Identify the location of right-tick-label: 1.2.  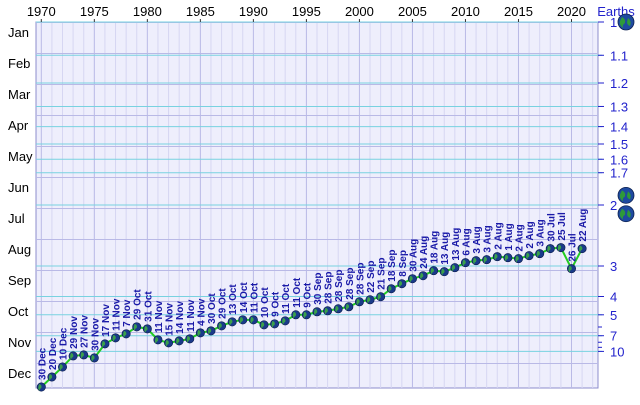
(619, 83).